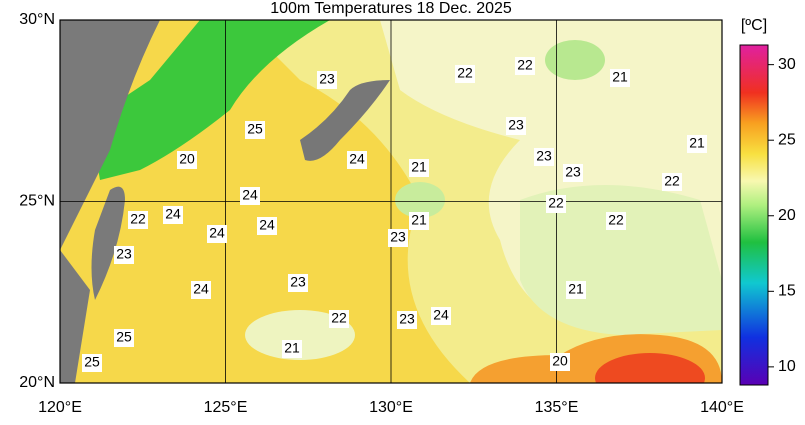  What do you see at coordinates (787, 366) in the screenshot?
I see `colorbar-tick-label: 10` at bounding box center [787, 366].